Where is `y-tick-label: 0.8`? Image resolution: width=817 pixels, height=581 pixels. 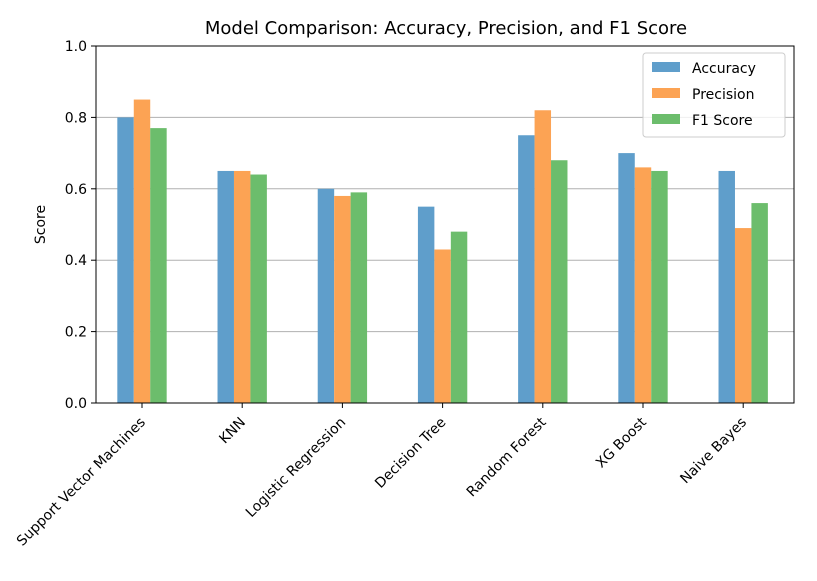
y-tick-label: 0.8 is located at coordinates (76, 118).